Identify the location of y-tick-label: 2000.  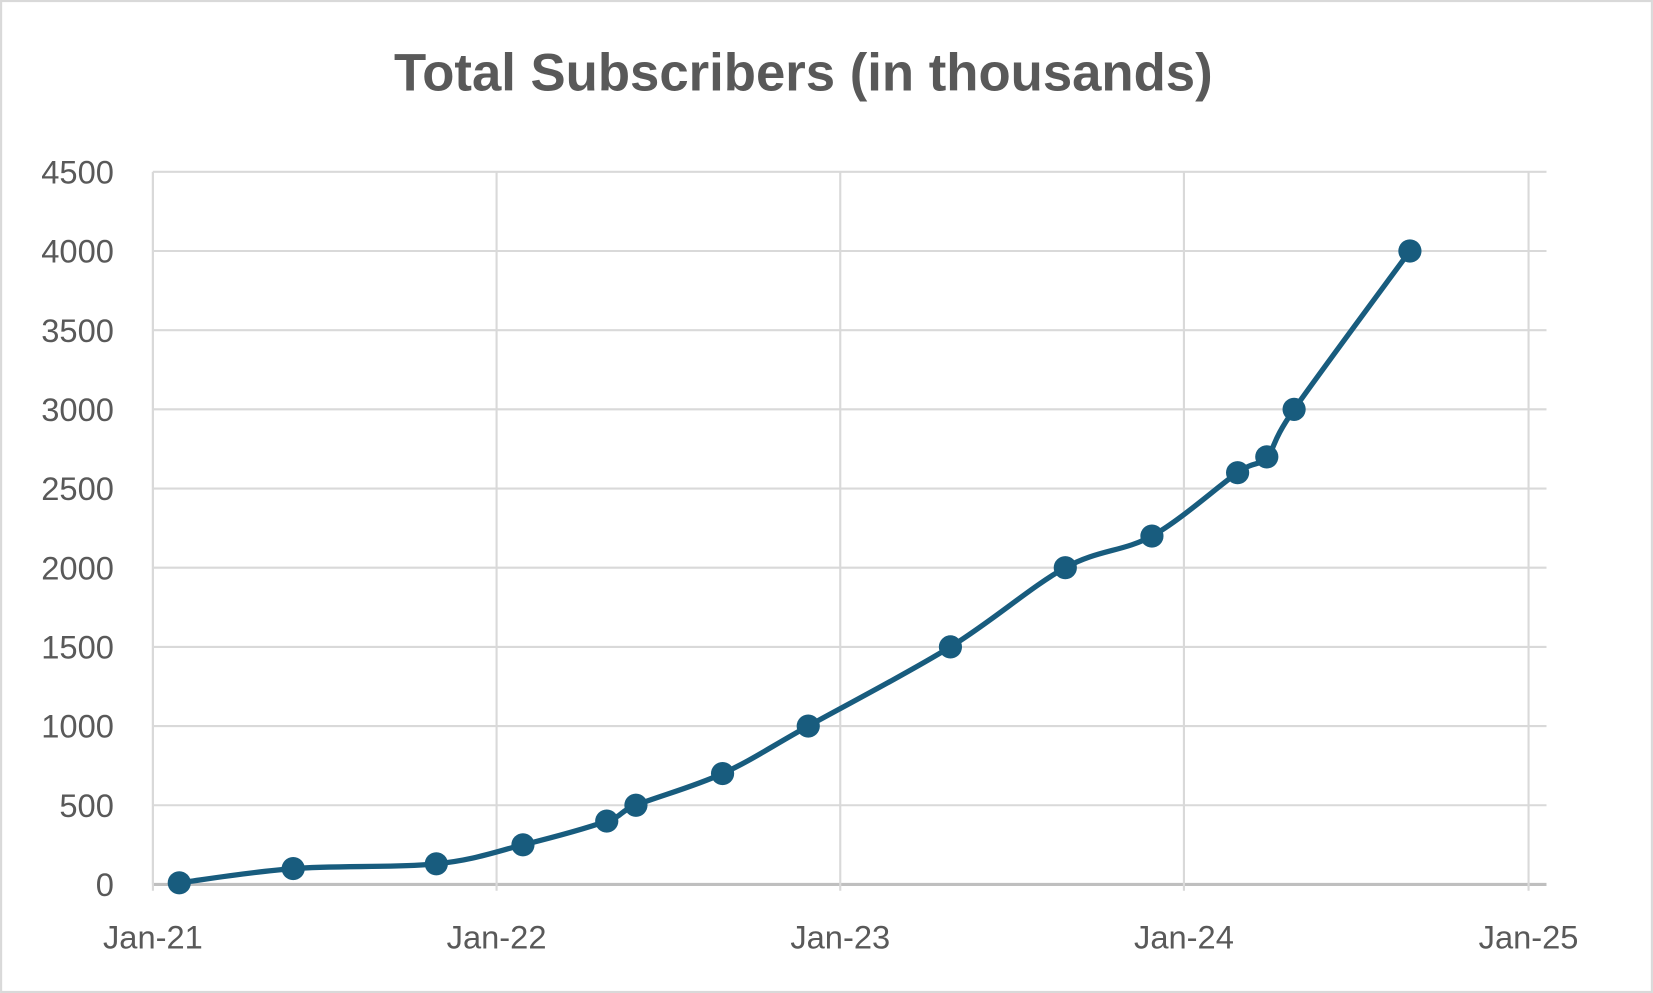
(77, 567).